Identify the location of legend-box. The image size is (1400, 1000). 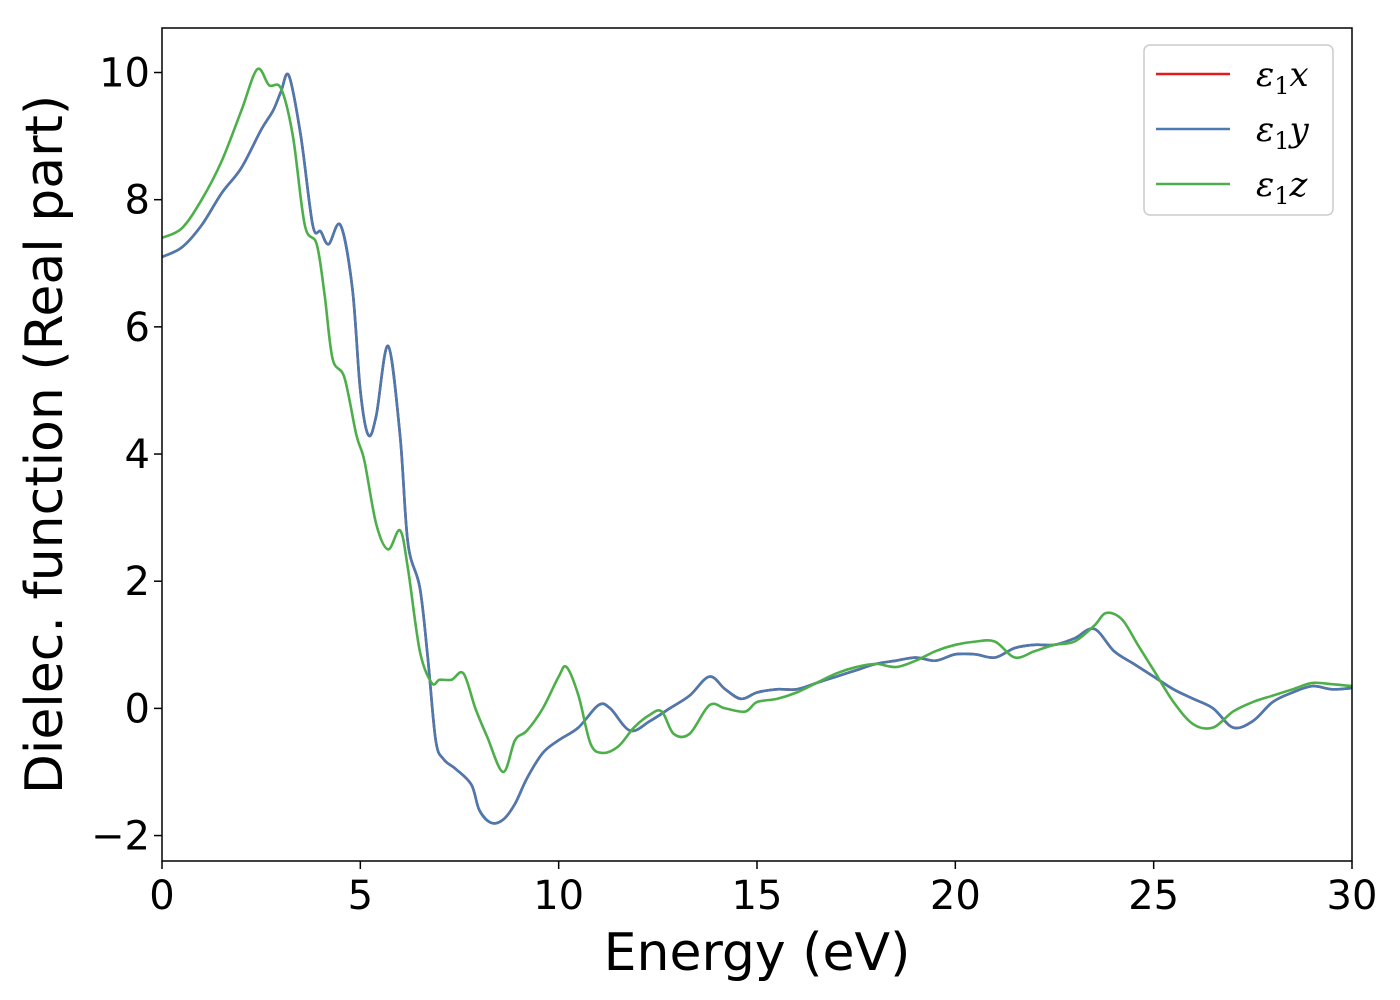
(1238, 130).